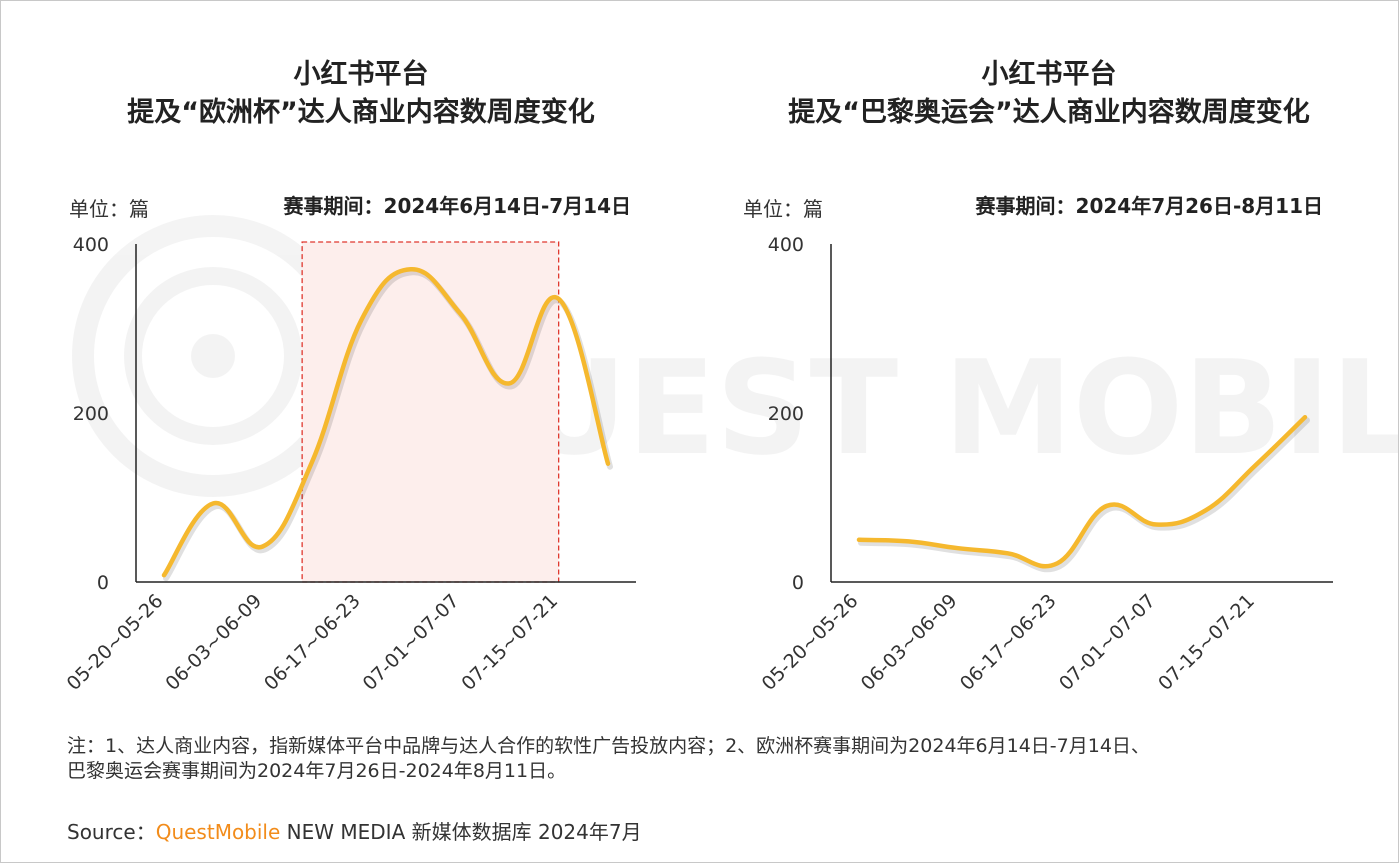 The width and height of the screenshot is (1399, 863). What do you see at coordinates (1049, 112) in the screenshot?
I see `right-chart-subtitle: 提及“巴黎奥运会”达人商业内容数周度变化` at bounding box center [1049, 112].